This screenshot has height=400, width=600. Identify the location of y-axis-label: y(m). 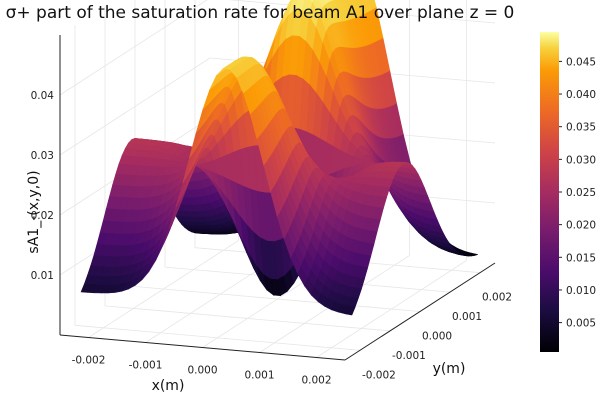
(449, 369).